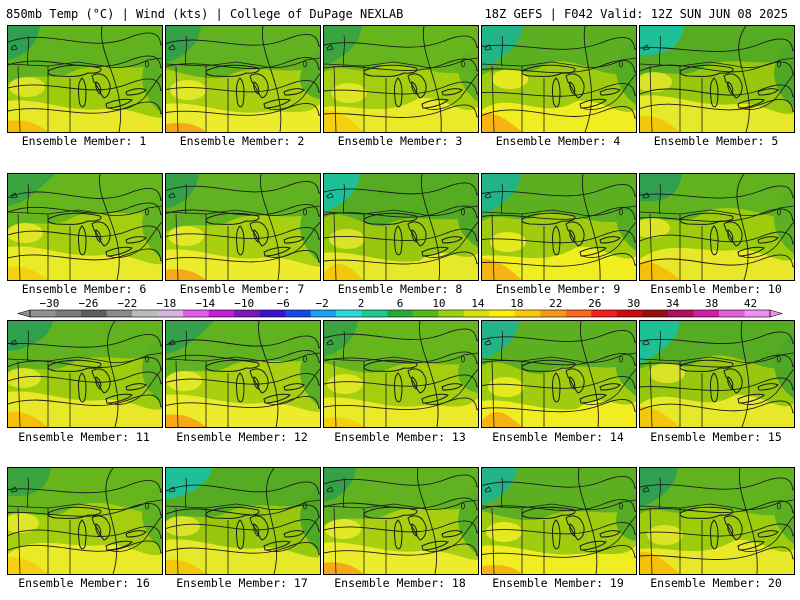 This screenshot has height=600, width=800. Describe the element at coordinates (84, 437) in the screenshot. I see `ensemble-member-label: Ensemble Member: 11` at that location.